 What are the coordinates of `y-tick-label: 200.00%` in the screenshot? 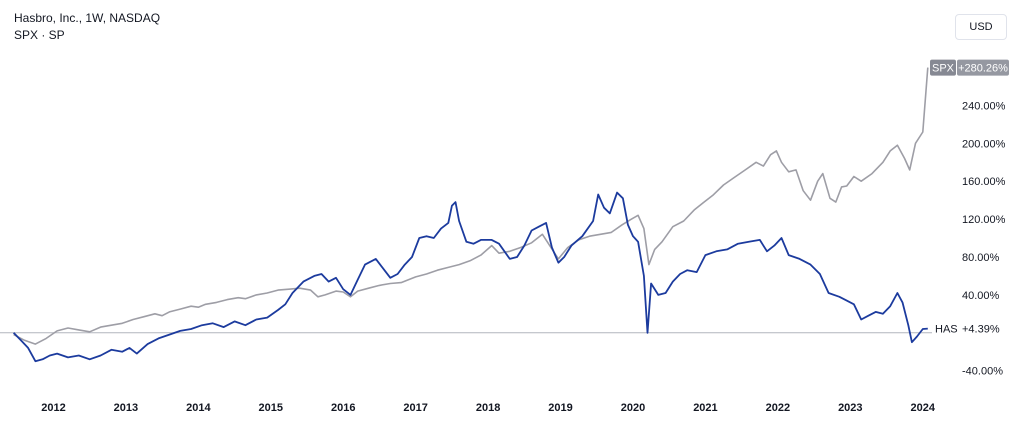 It's located at (984, 144).